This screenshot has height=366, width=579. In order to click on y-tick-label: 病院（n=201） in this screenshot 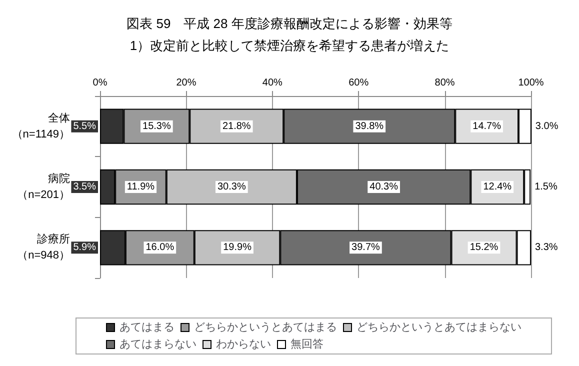, I will do `click(43, 186)`.